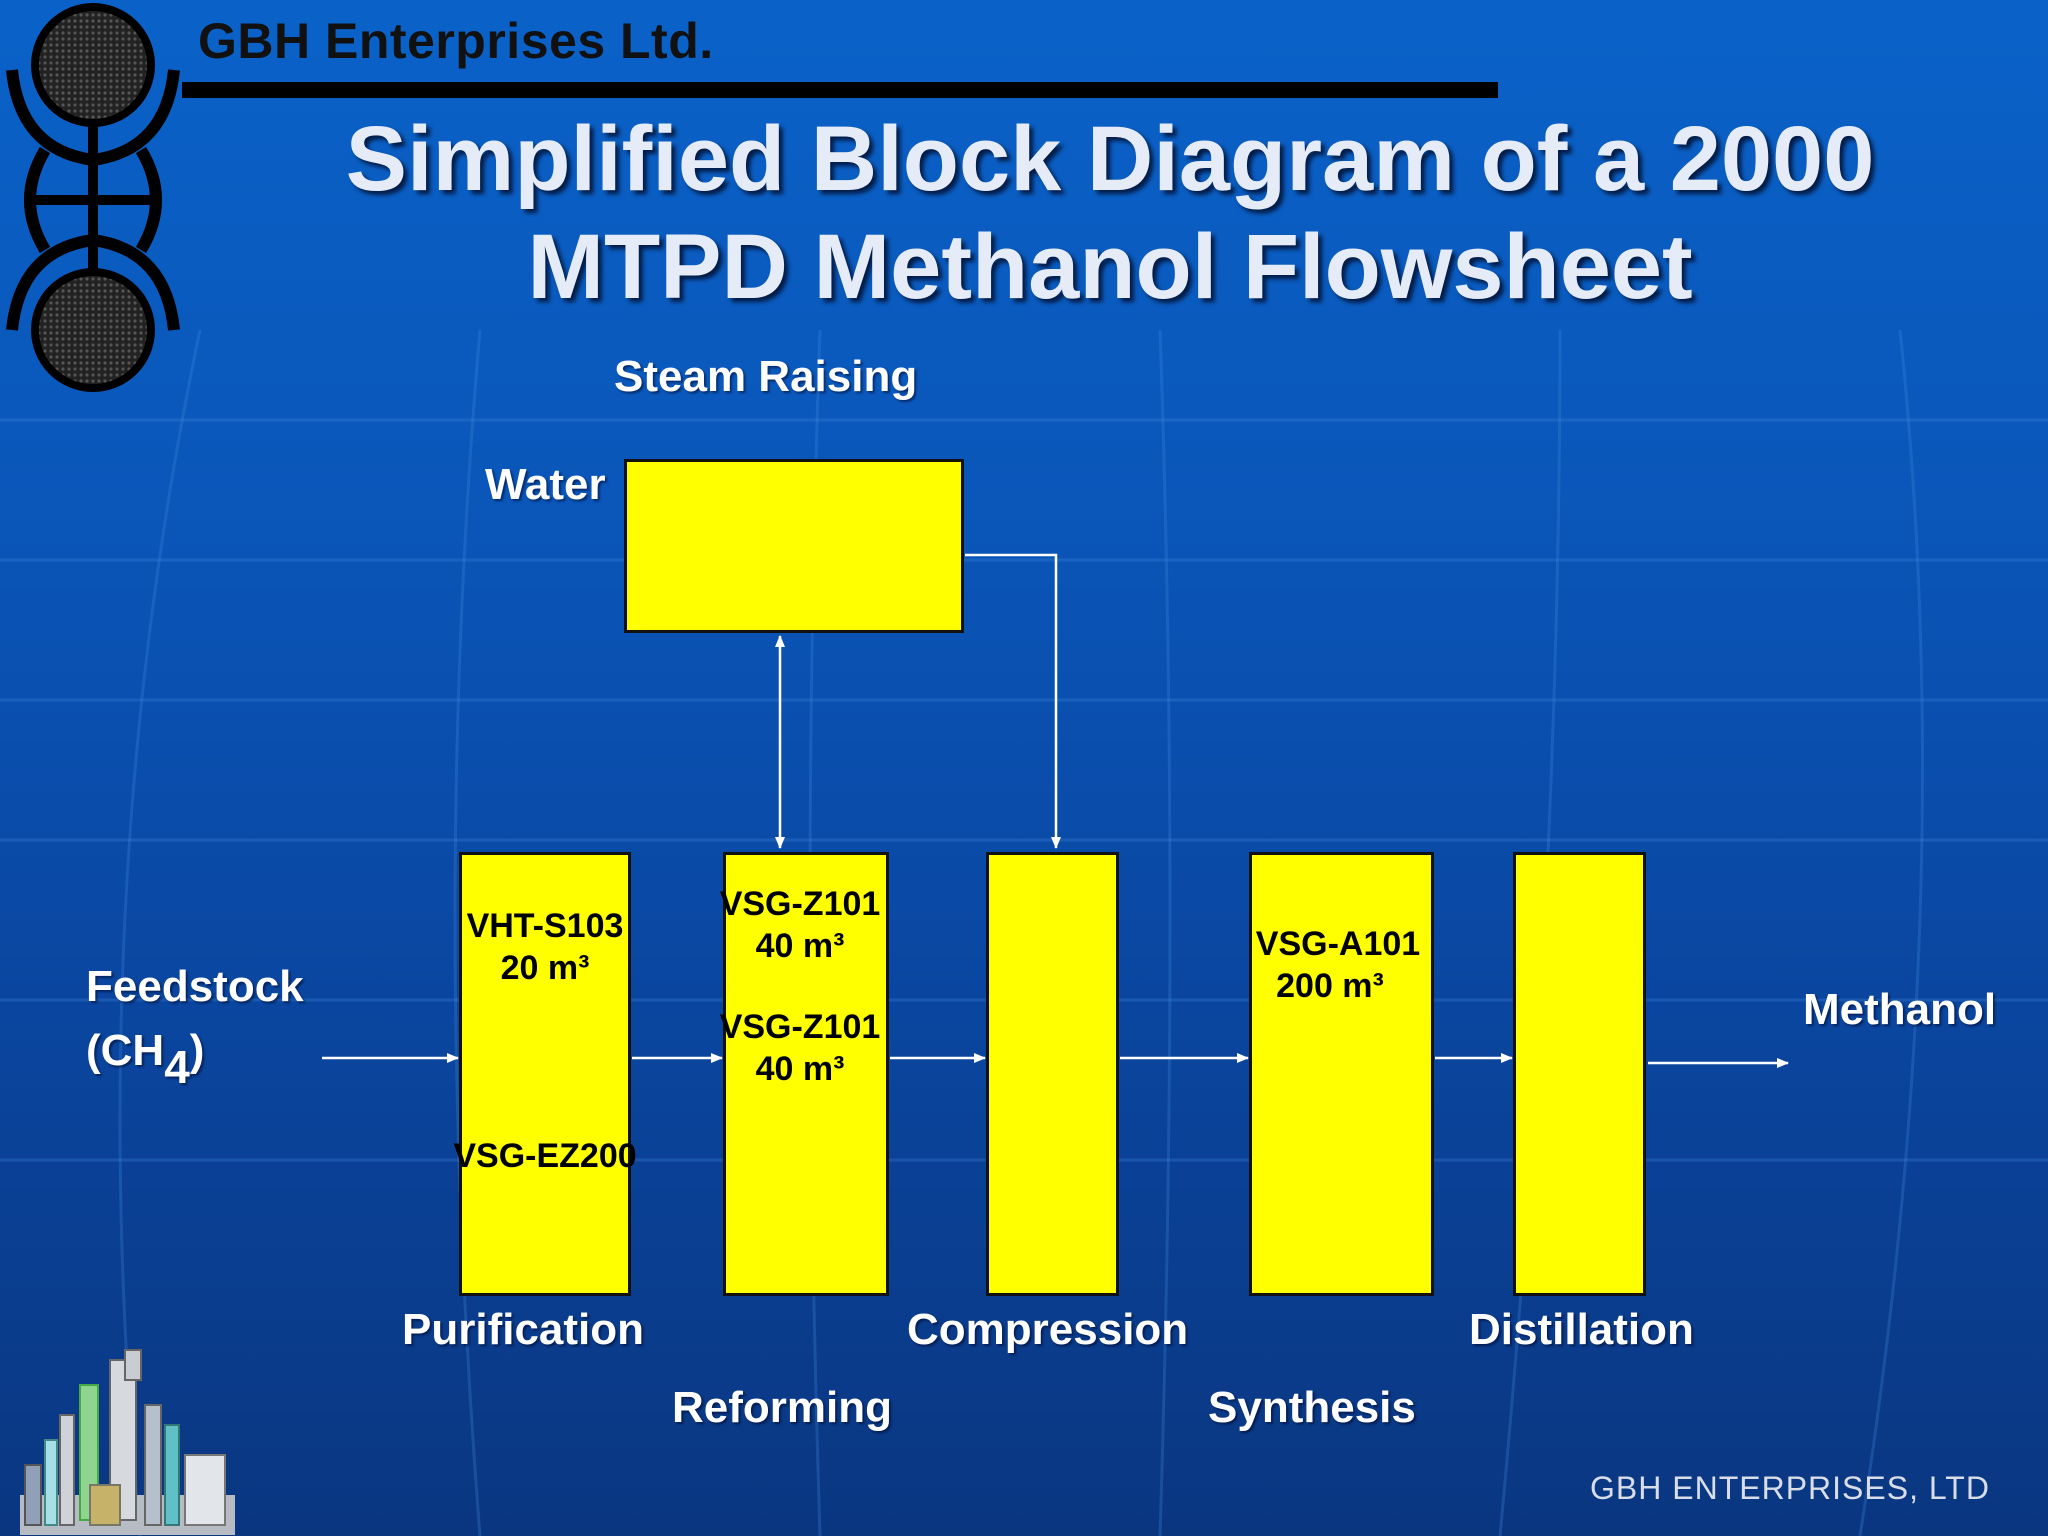 The height and width of the screenshot is (1536, 2048). Describe the element at coordinates (1900, 1009) in the screenshot. I see `methanol-label: Methanol` at that location.